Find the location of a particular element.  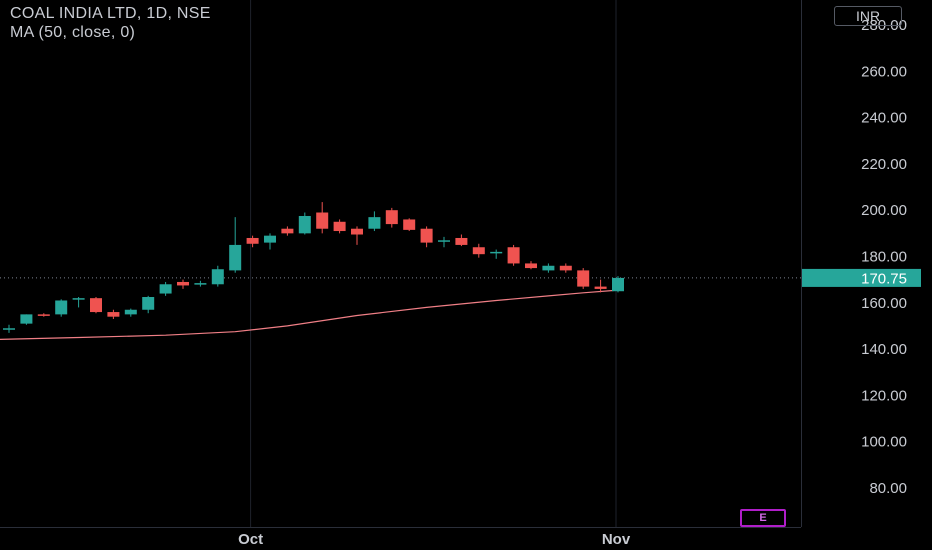

price-tick-label: 220.00 is located at coordinates (884, 164).